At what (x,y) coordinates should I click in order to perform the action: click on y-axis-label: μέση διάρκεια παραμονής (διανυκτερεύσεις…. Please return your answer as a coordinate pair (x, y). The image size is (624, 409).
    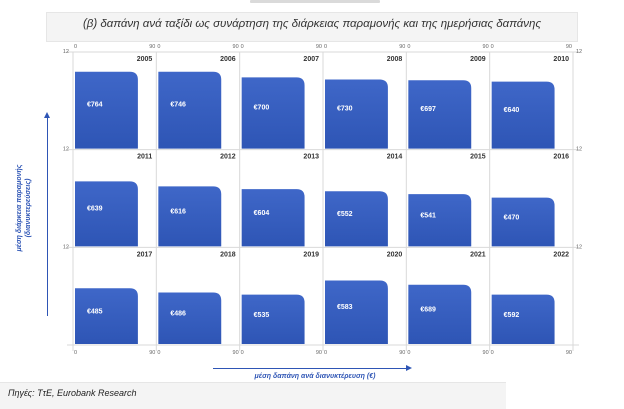
    Looking at the image, I should click on (24, 208).